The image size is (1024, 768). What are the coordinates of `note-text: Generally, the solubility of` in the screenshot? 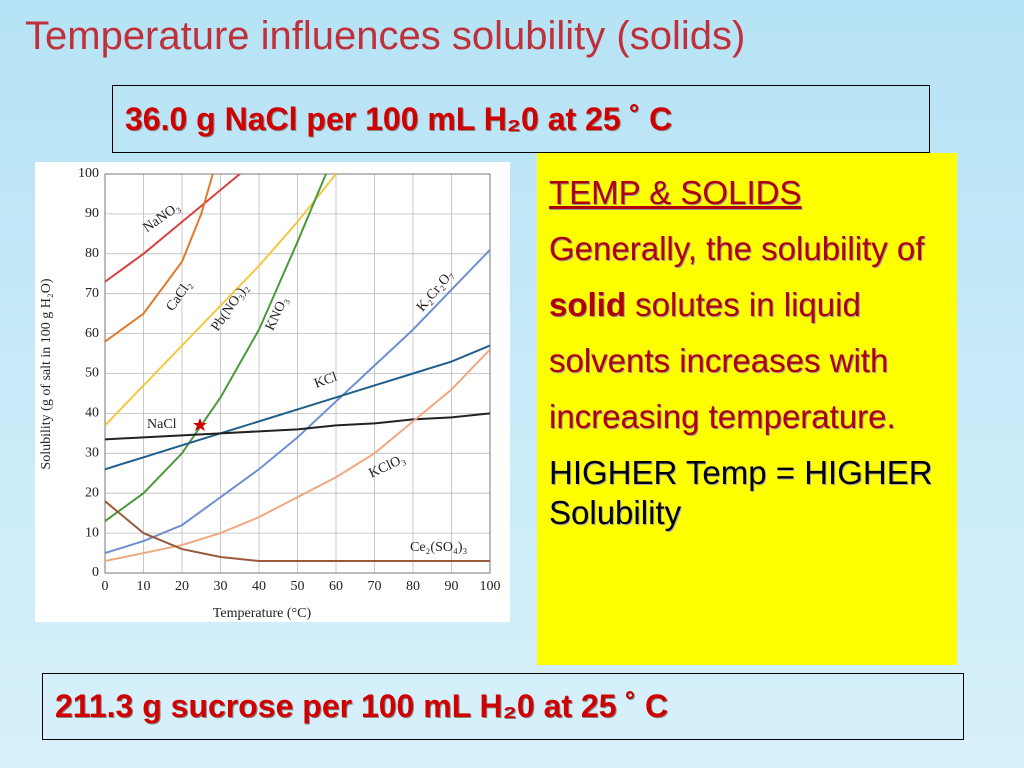 It's located at (737, 248).